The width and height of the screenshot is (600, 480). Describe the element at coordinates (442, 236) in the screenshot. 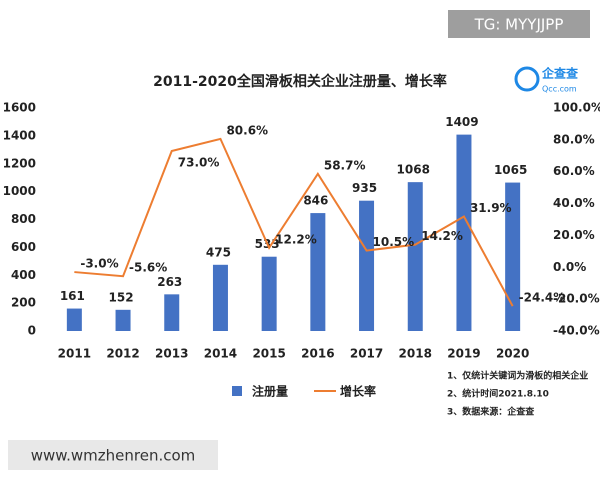

I see `data-label: 14.2%` at that location.